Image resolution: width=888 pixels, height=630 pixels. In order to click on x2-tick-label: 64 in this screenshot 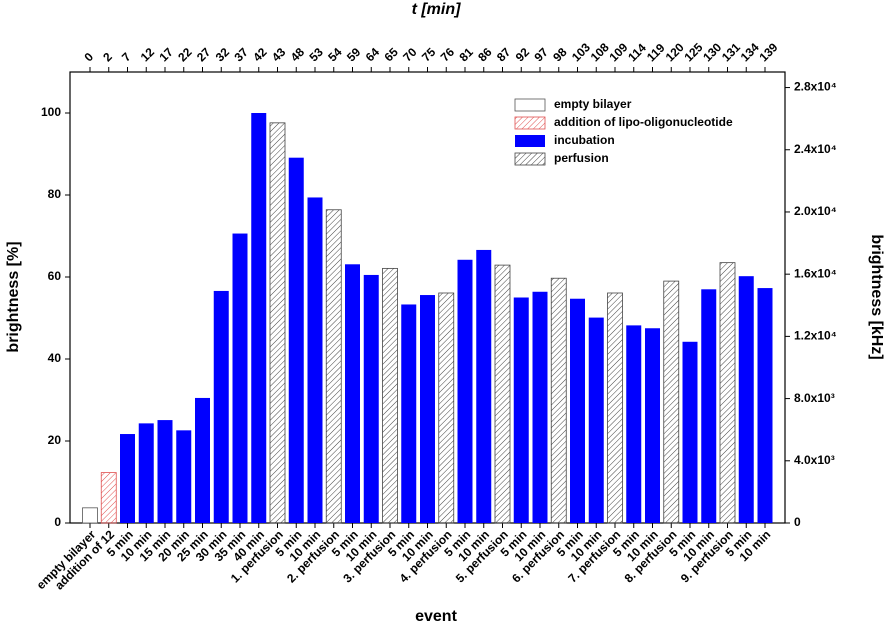, I will do `click(373, 55)`.